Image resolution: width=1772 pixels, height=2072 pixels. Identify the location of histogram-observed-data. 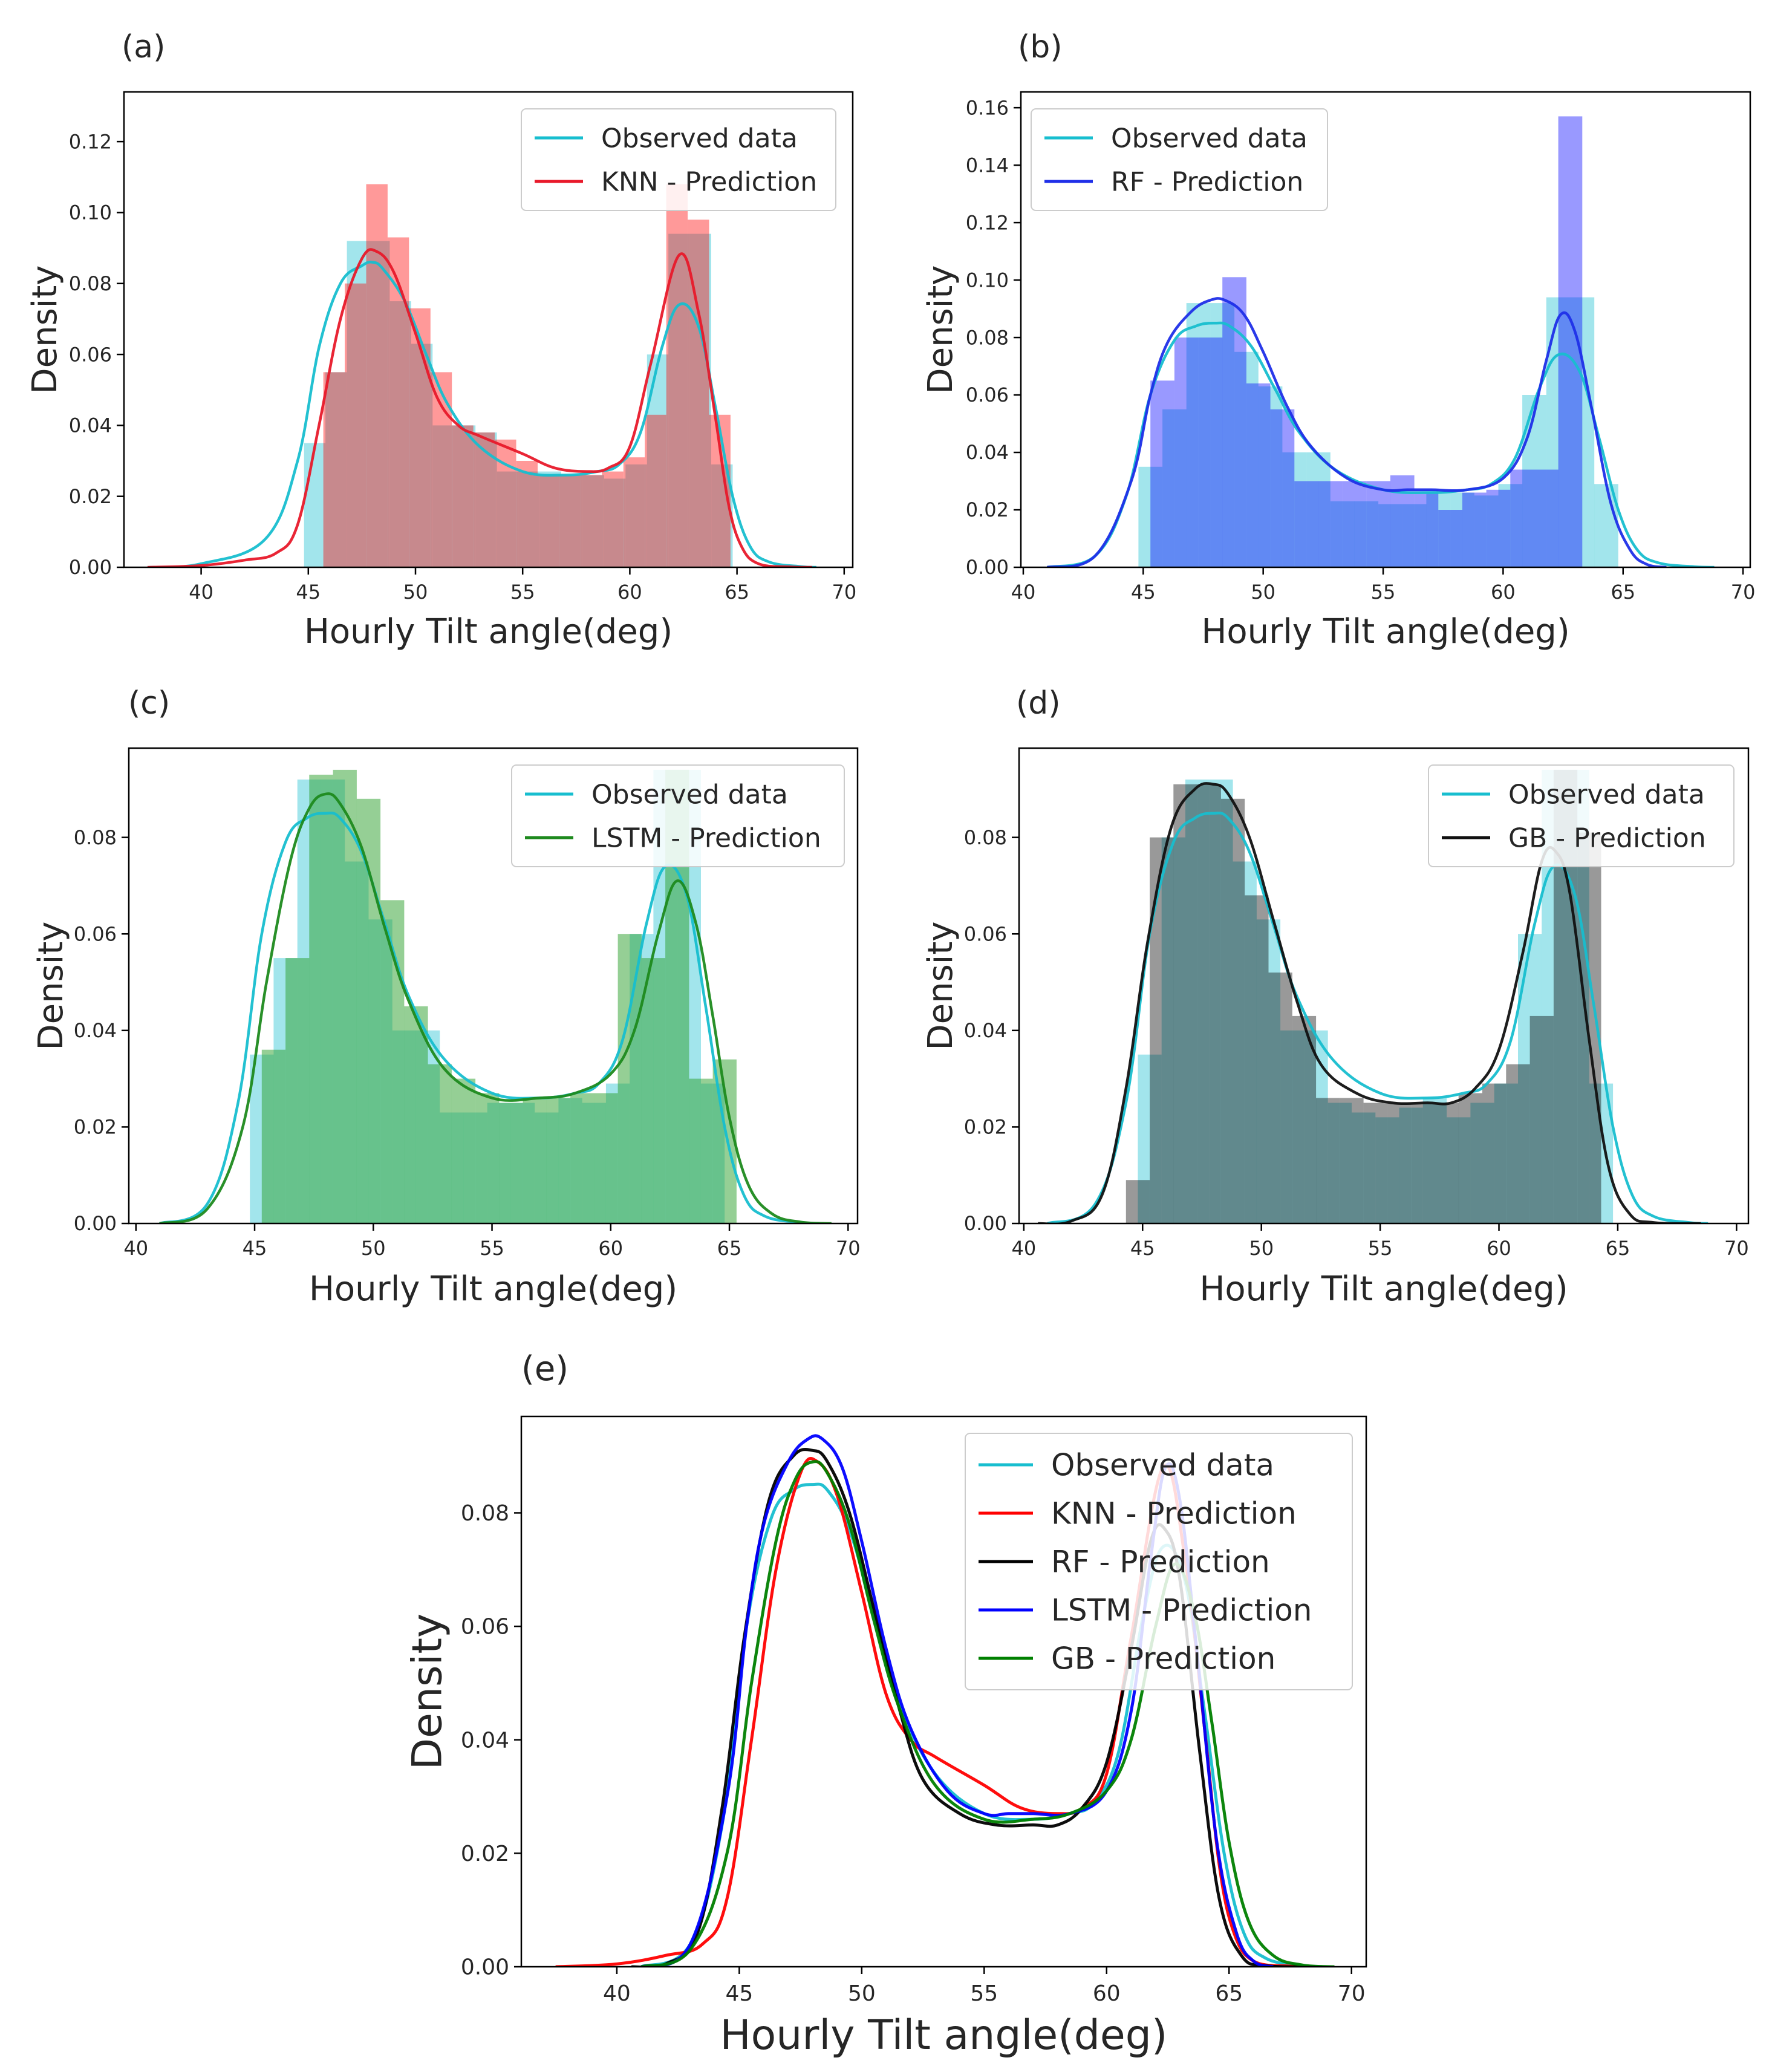
(1378, 432).